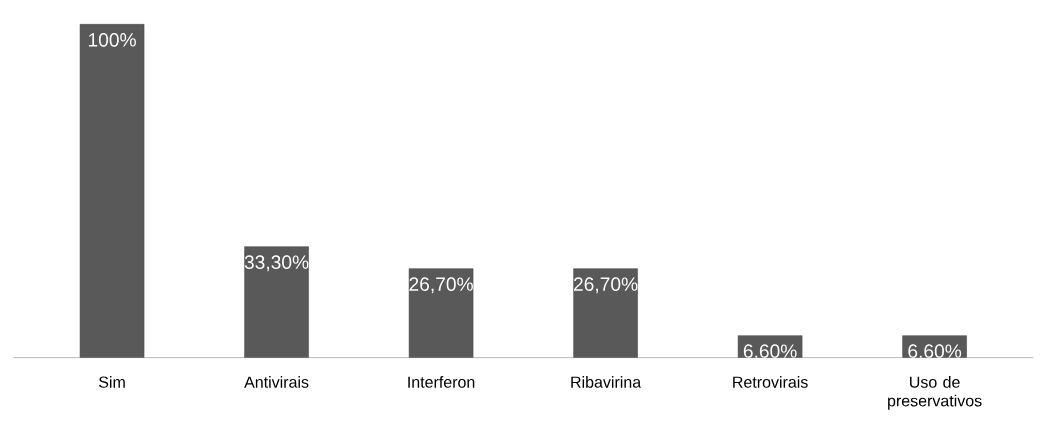 The image size is (1046, 435). Describe the element at coordinates (770, 382) in the screenshot. I see `x-tick-label: Retrovirais` at that location.